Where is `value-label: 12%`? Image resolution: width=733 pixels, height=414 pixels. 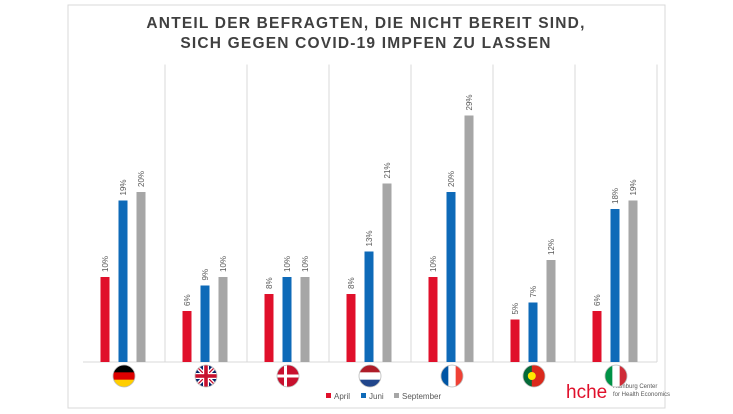
value-label: 12% is located at coordinates (551, 247).